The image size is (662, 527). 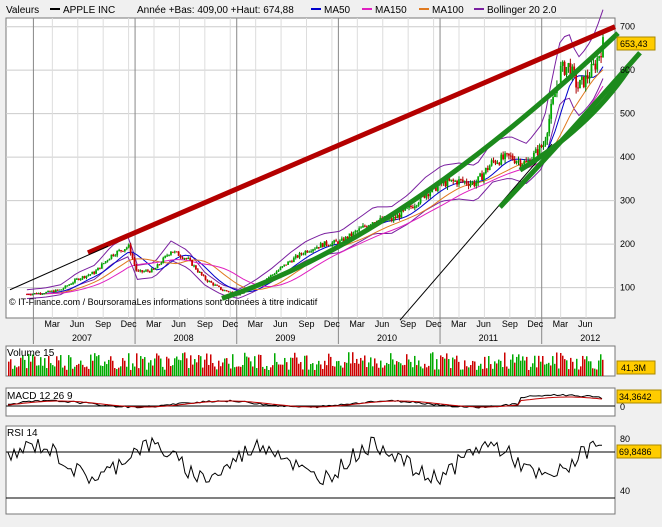 What do you see at coordinates (635, 397) in the screenshot?
I see `macd-last-label: 34,3642` at bounding box center [635, 397].